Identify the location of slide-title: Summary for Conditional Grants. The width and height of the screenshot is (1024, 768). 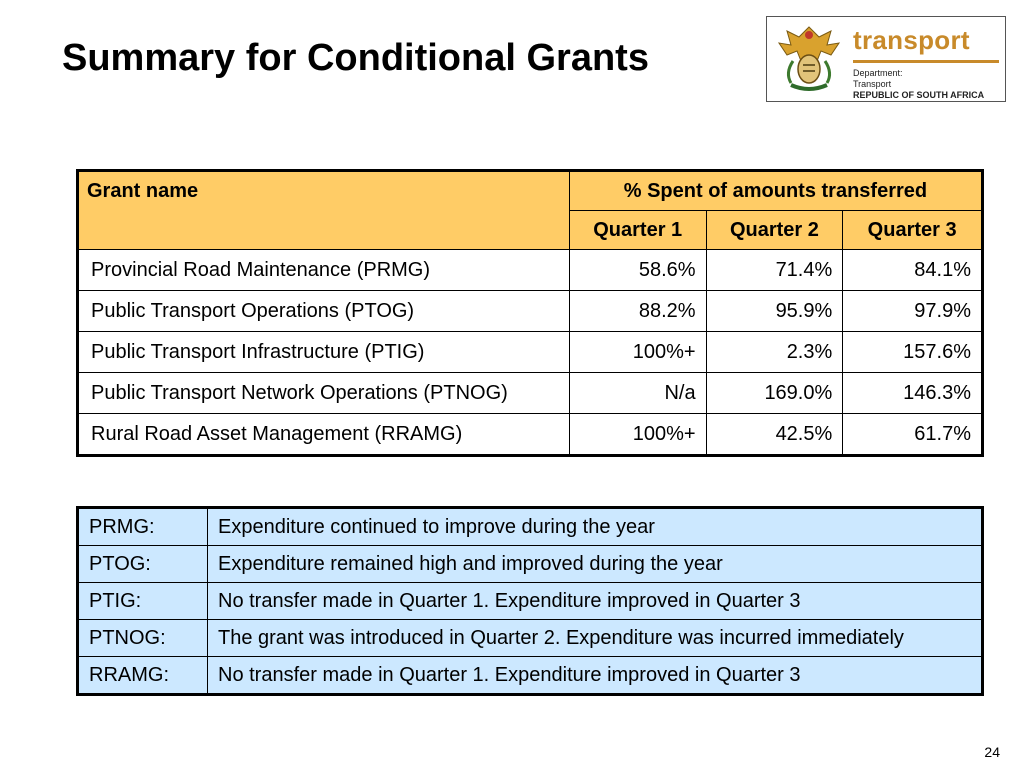
(355, 58).